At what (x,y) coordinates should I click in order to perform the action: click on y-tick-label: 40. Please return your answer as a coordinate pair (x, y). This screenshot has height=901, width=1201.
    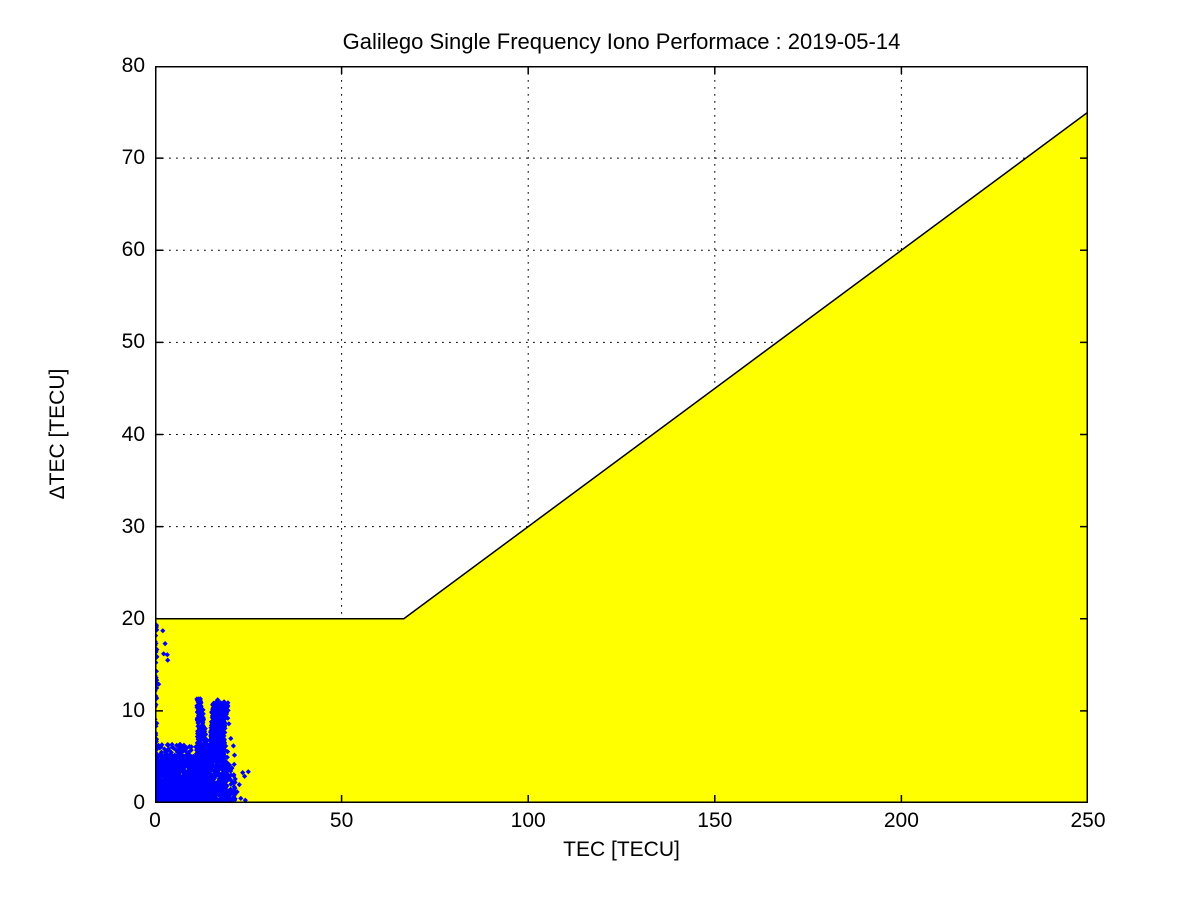
    Looking at the image, I should click on (133, 434).